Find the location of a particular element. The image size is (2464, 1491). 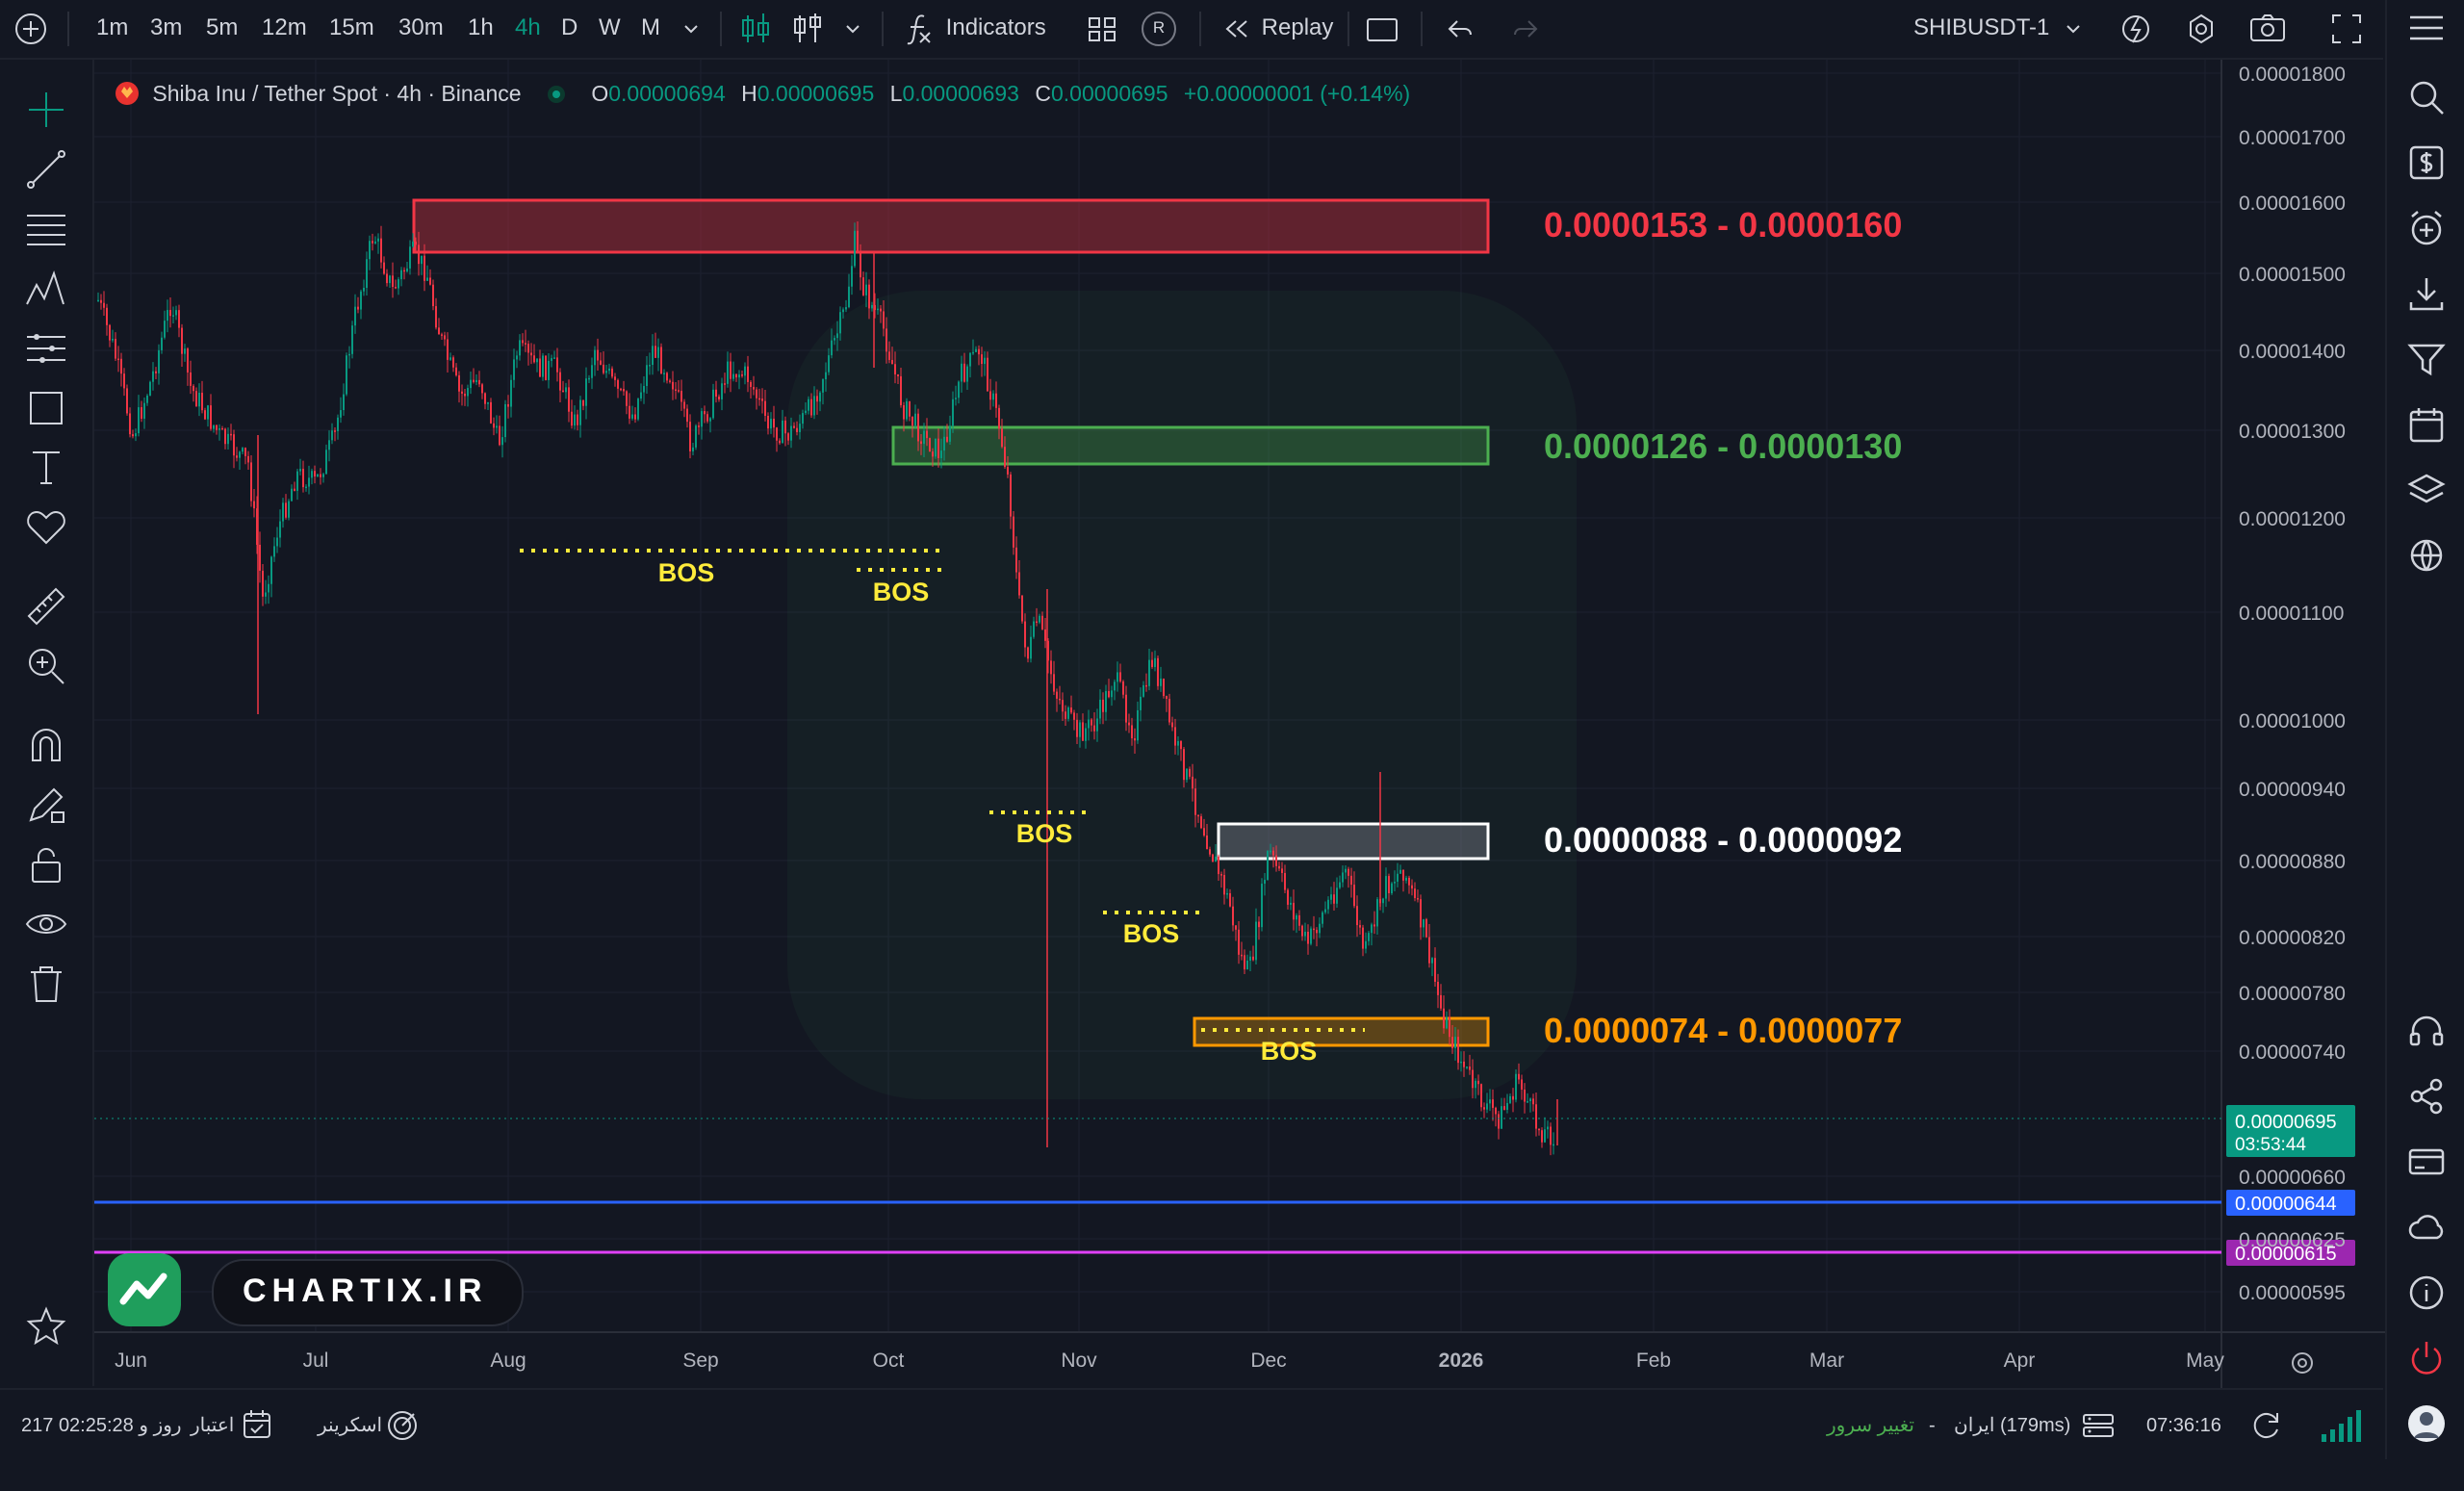

credit-label: اعتبار is located at coordinates (213, 1425).